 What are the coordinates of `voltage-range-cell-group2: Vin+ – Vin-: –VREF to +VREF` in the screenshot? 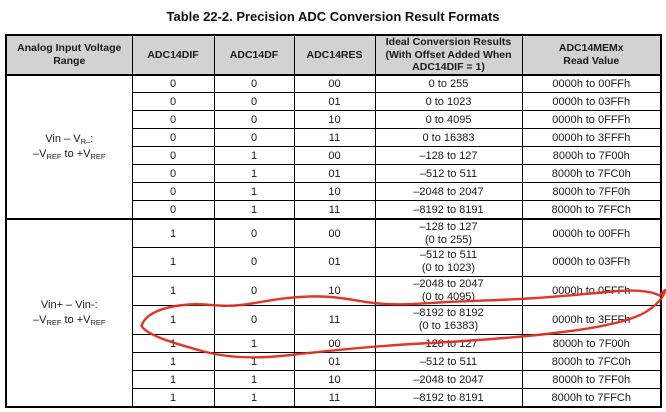 It's located at (69, 312).